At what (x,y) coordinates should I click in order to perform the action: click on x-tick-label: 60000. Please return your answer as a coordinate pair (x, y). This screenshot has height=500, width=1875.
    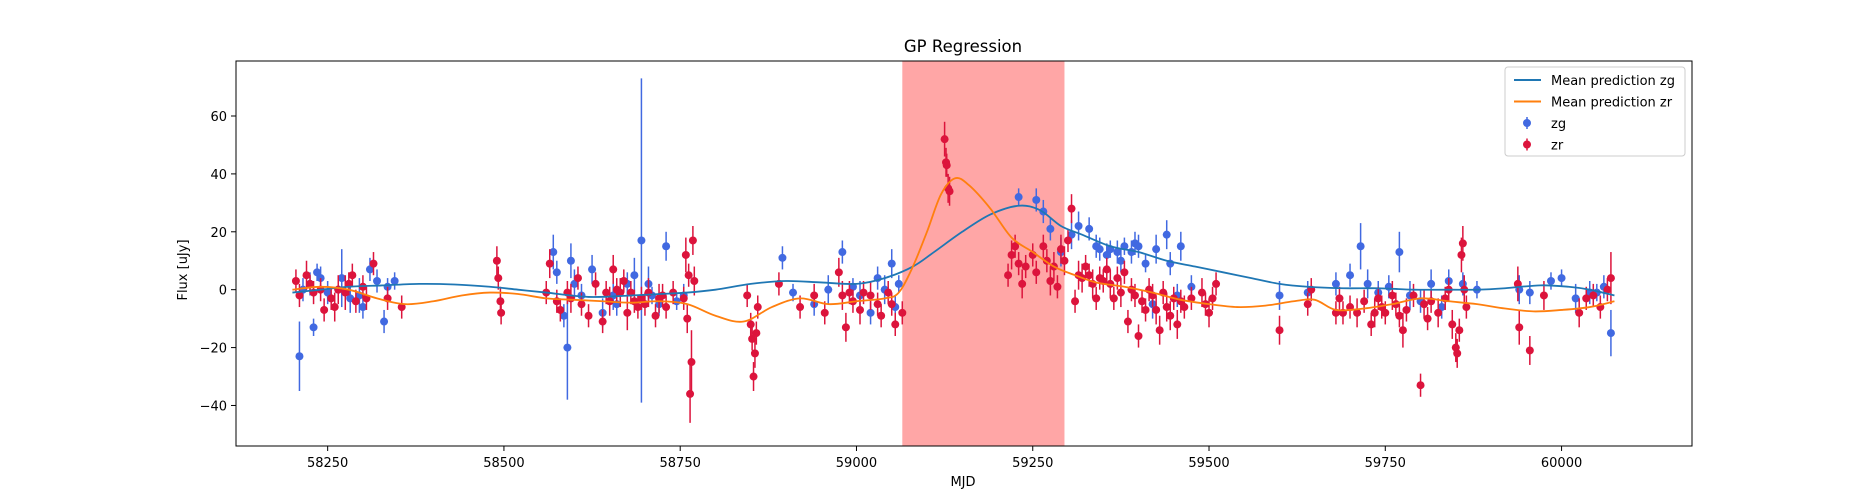
    Looking at the image, I should click on (1561, 463).